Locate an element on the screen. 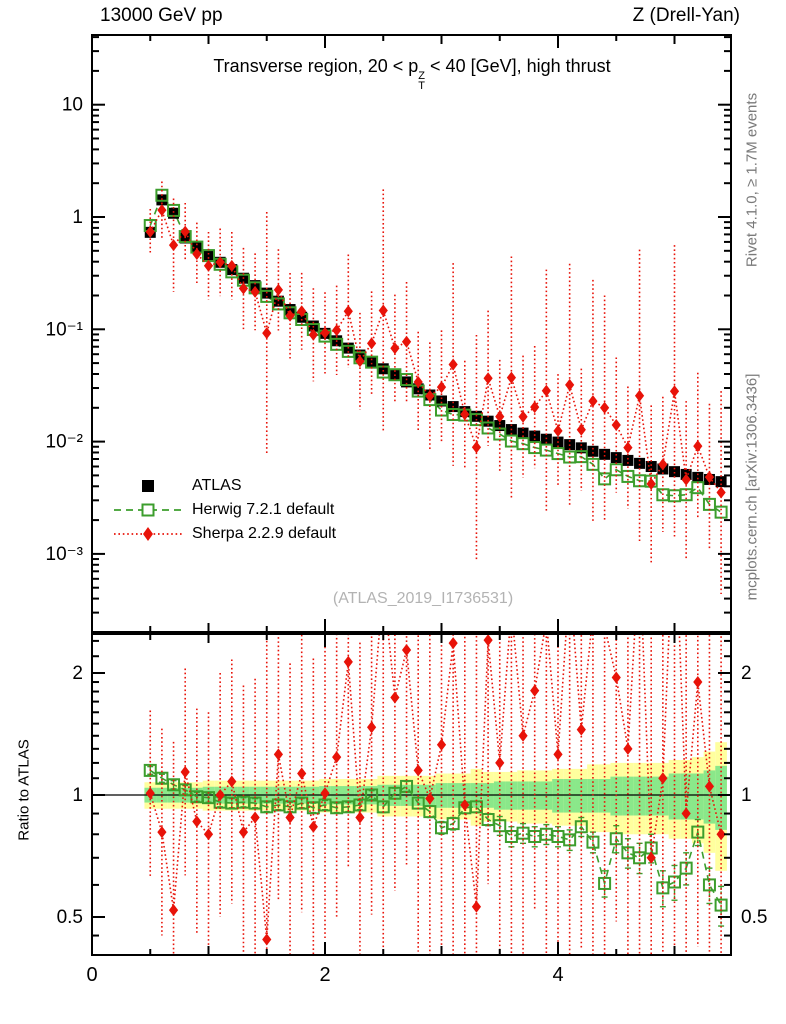  analysis-id-watermark: (ATLAS_2019_I1736531) is located at coordinates (423, 598).